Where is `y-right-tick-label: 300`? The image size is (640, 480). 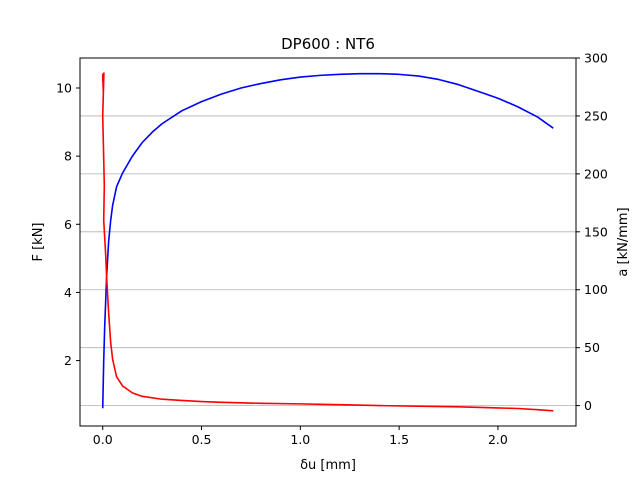
y-right-tick-label: 300 is located at coordinates (596, 58).